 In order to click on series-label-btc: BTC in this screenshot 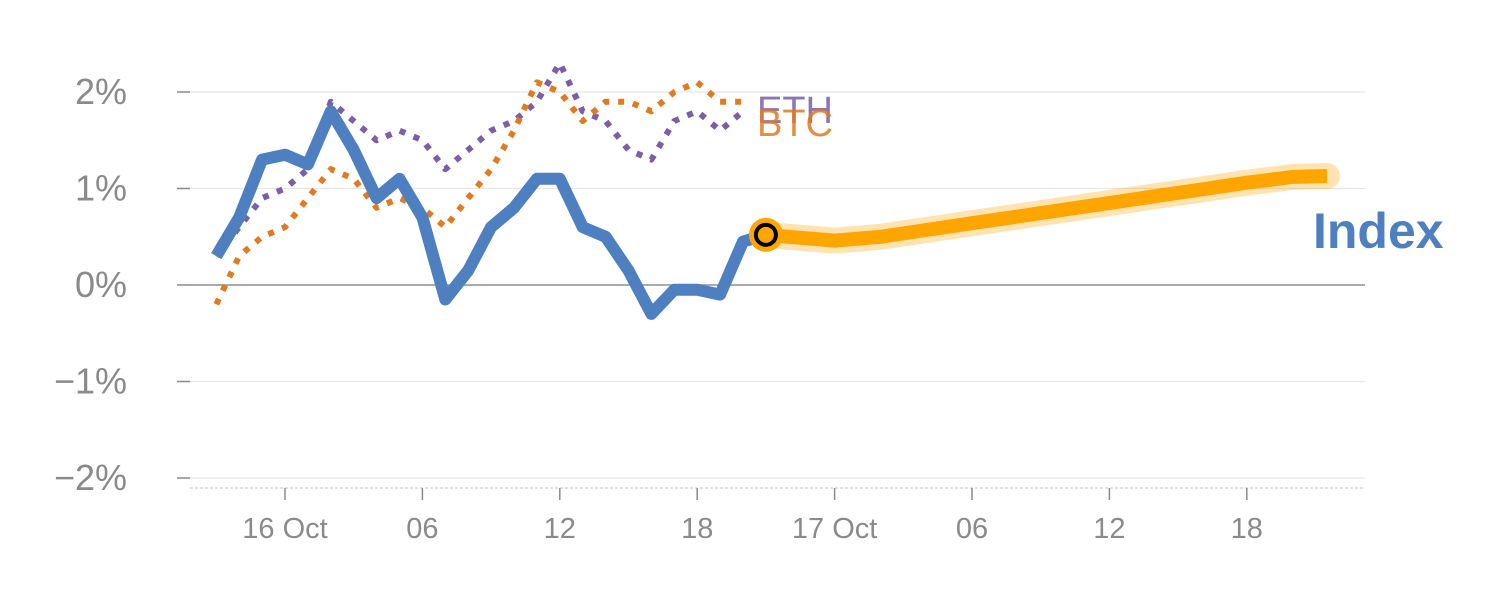, I will do `click(795, 124)`.